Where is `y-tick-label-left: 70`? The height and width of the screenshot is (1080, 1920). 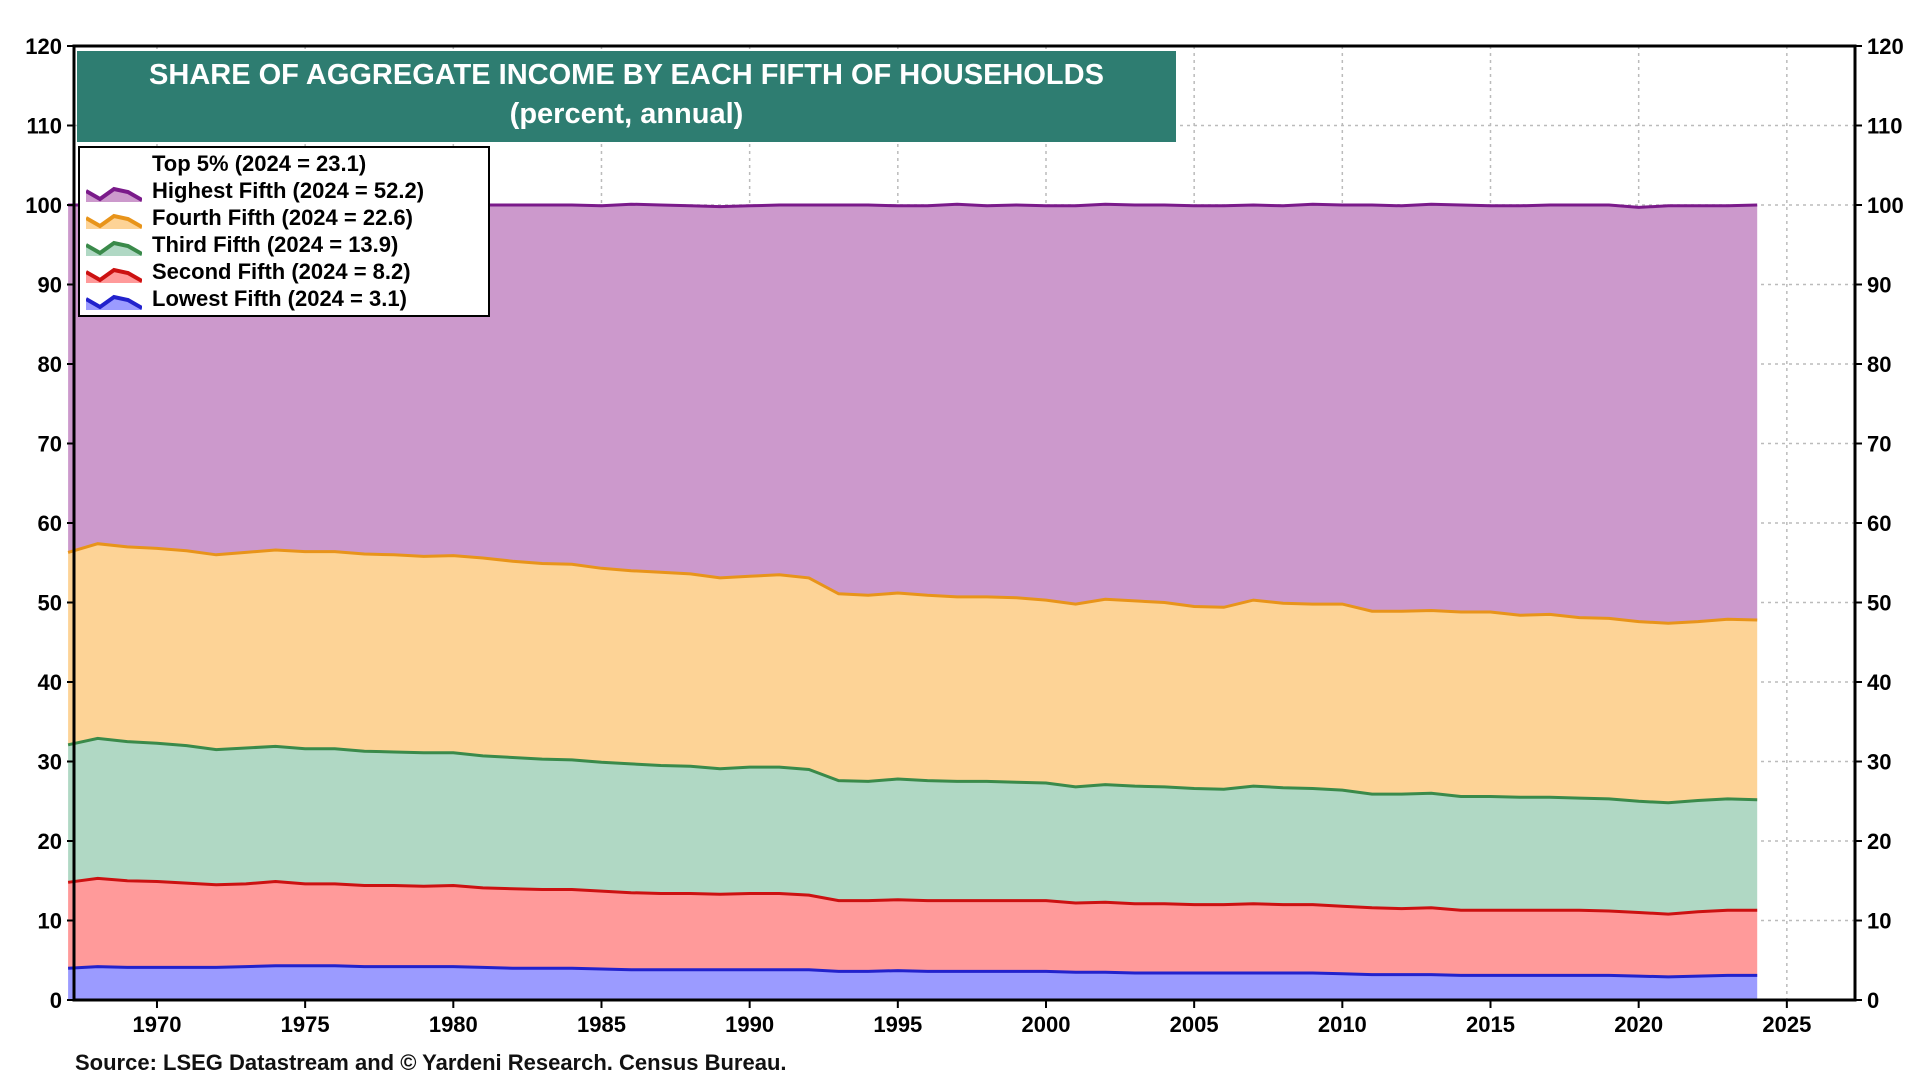
y-tick-label-left: 70 is located at coordinates (50, 444).